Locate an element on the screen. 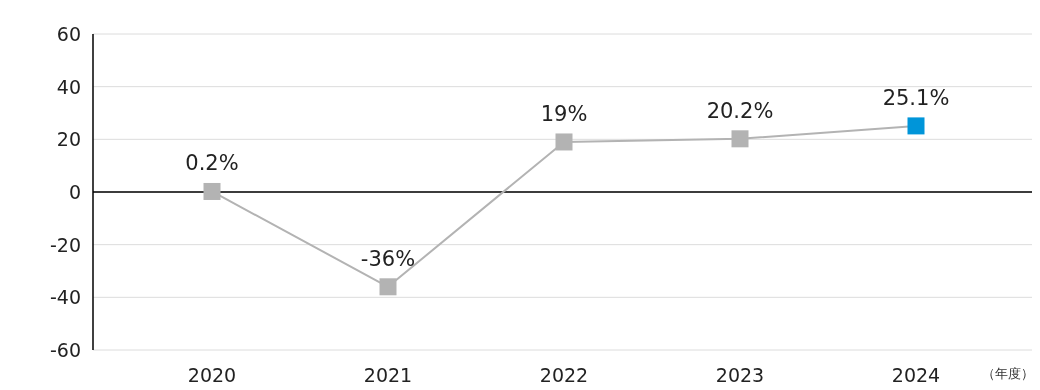 The height and width of the screenshot is (390, 1040). data-label: 20.2% is located at coordinates (740, 110).